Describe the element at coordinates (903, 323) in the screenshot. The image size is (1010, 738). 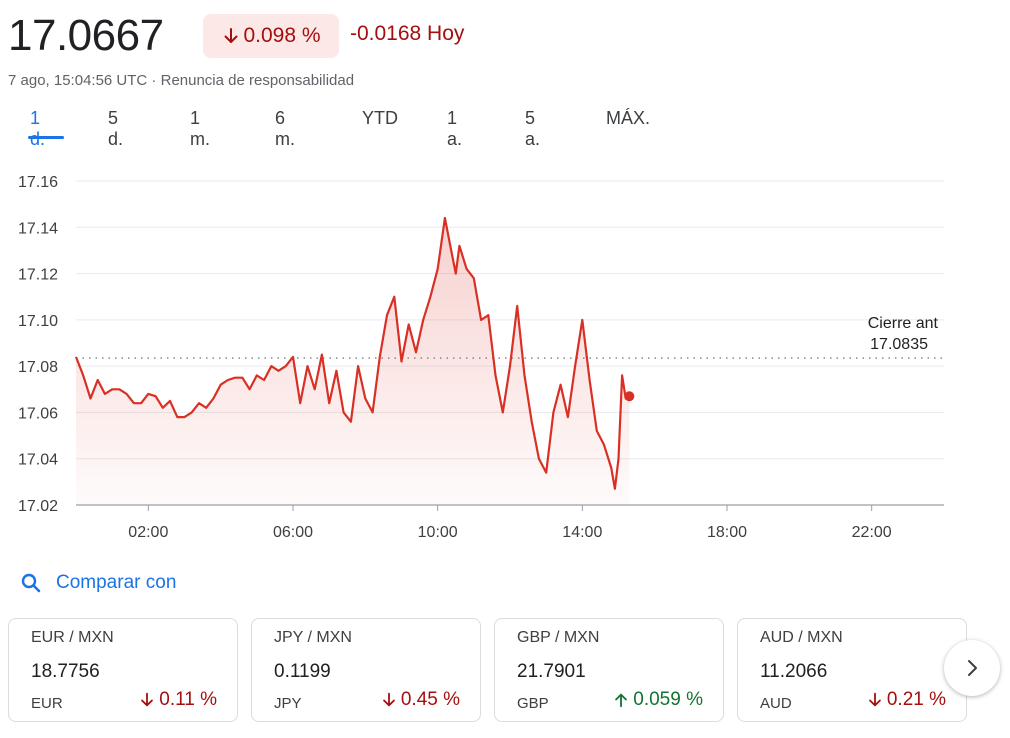
I see `prev-close-label: Cierre ant` at that location.